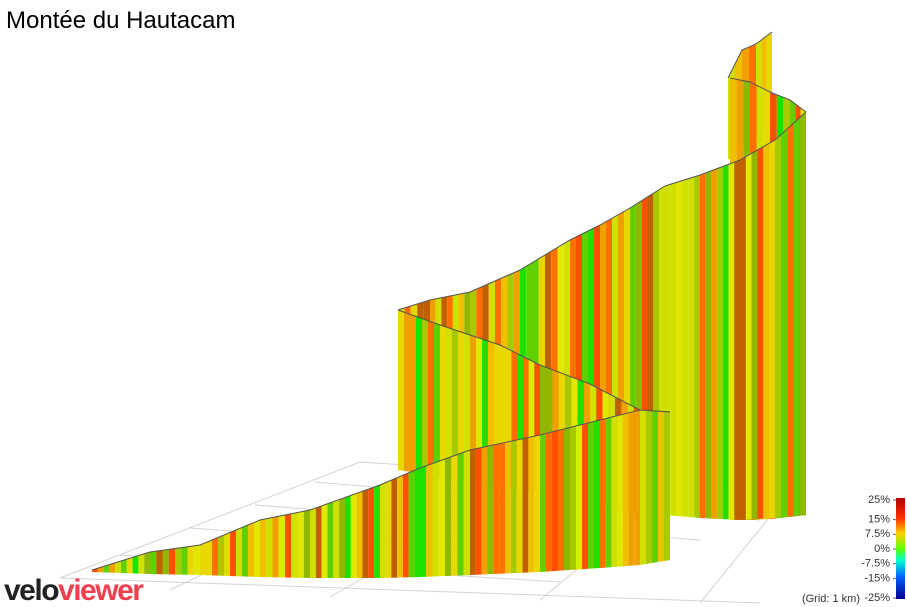 The image size is (907, 607). Describe the element at coordinates (768, 95) in the screenshot. I see `ribbon-edge` at that location.